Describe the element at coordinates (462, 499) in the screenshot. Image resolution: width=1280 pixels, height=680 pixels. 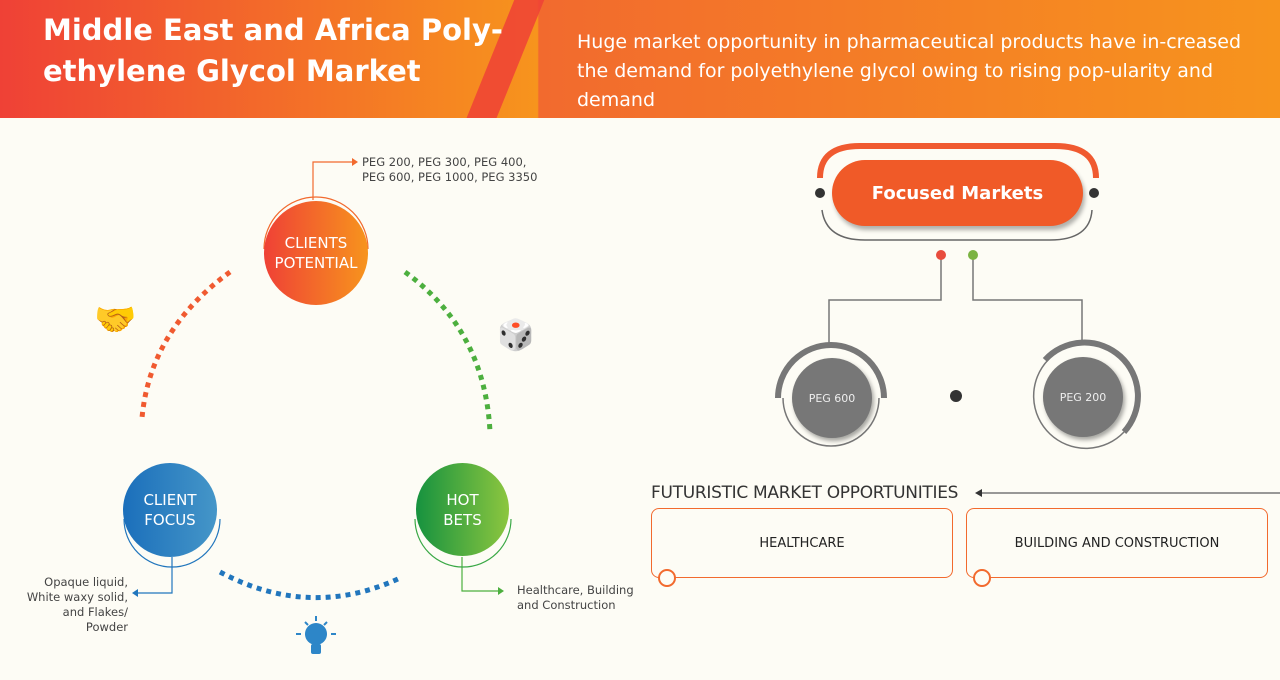
I see `hot-bets-label-1: HOT` at that location.